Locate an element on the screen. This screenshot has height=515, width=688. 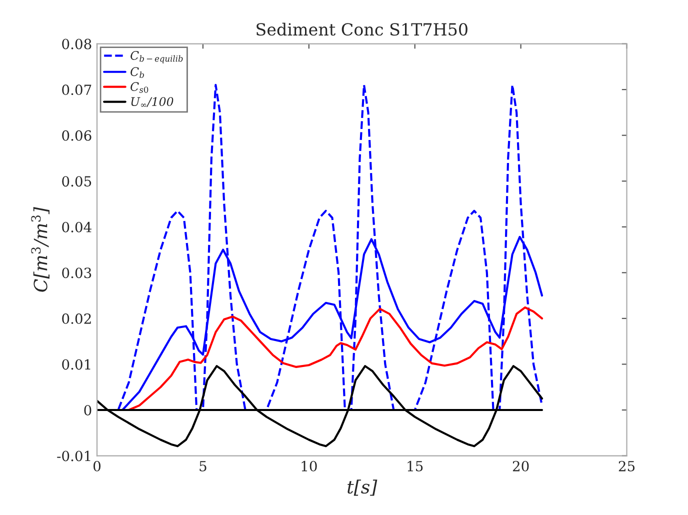
y-tick-label: 0.04 is located at coordinates (77, 227).